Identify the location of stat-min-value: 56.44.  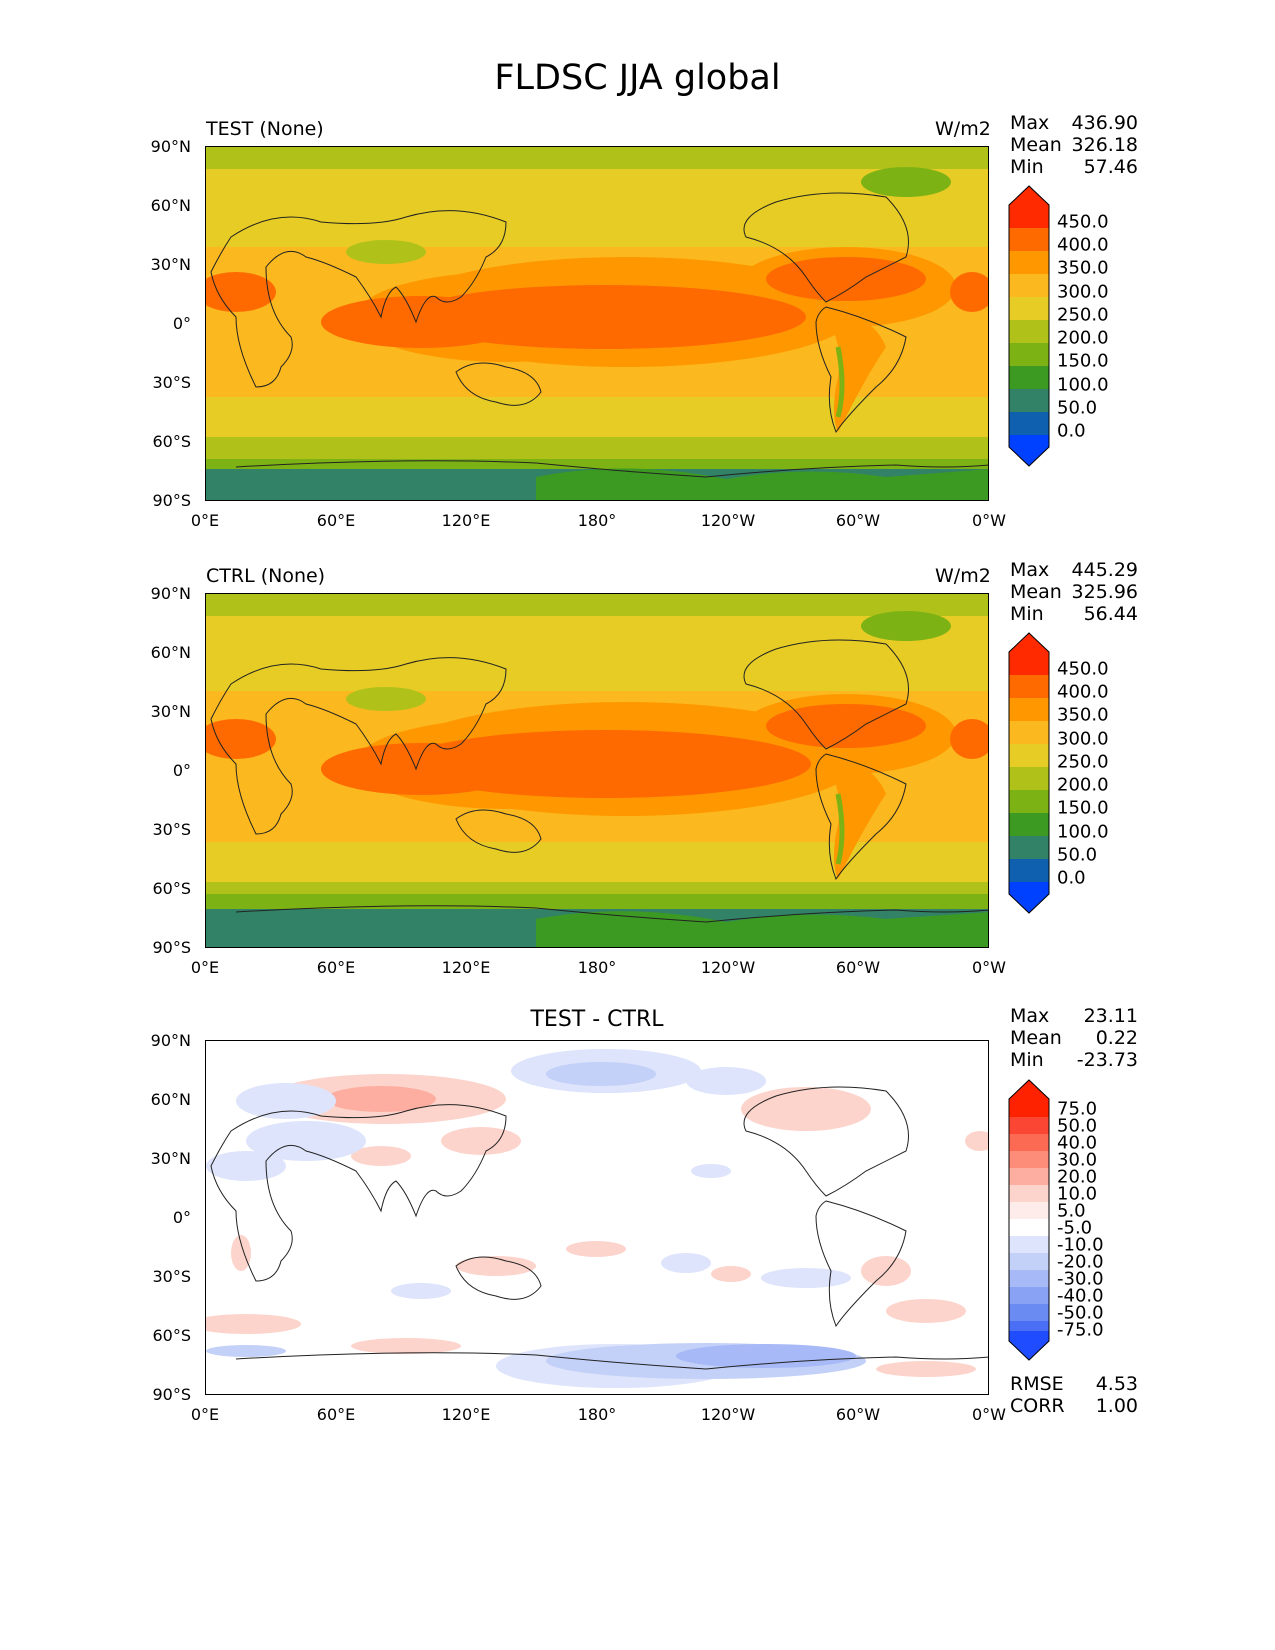
(1110, 614).